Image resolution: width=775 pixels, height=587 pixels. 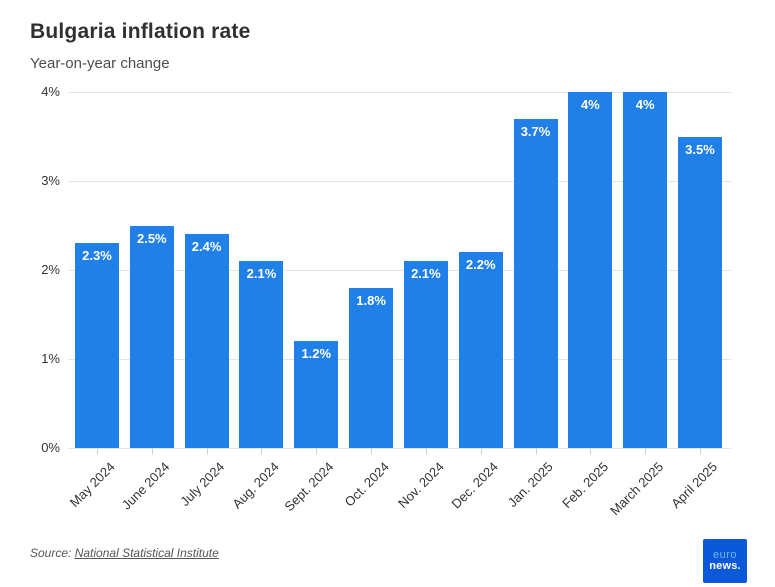 What do you see at coordinates (100, 63) in the screenshot?
I see `chart-subtitle: Year-on-year change` at bounding box center [100, 63].